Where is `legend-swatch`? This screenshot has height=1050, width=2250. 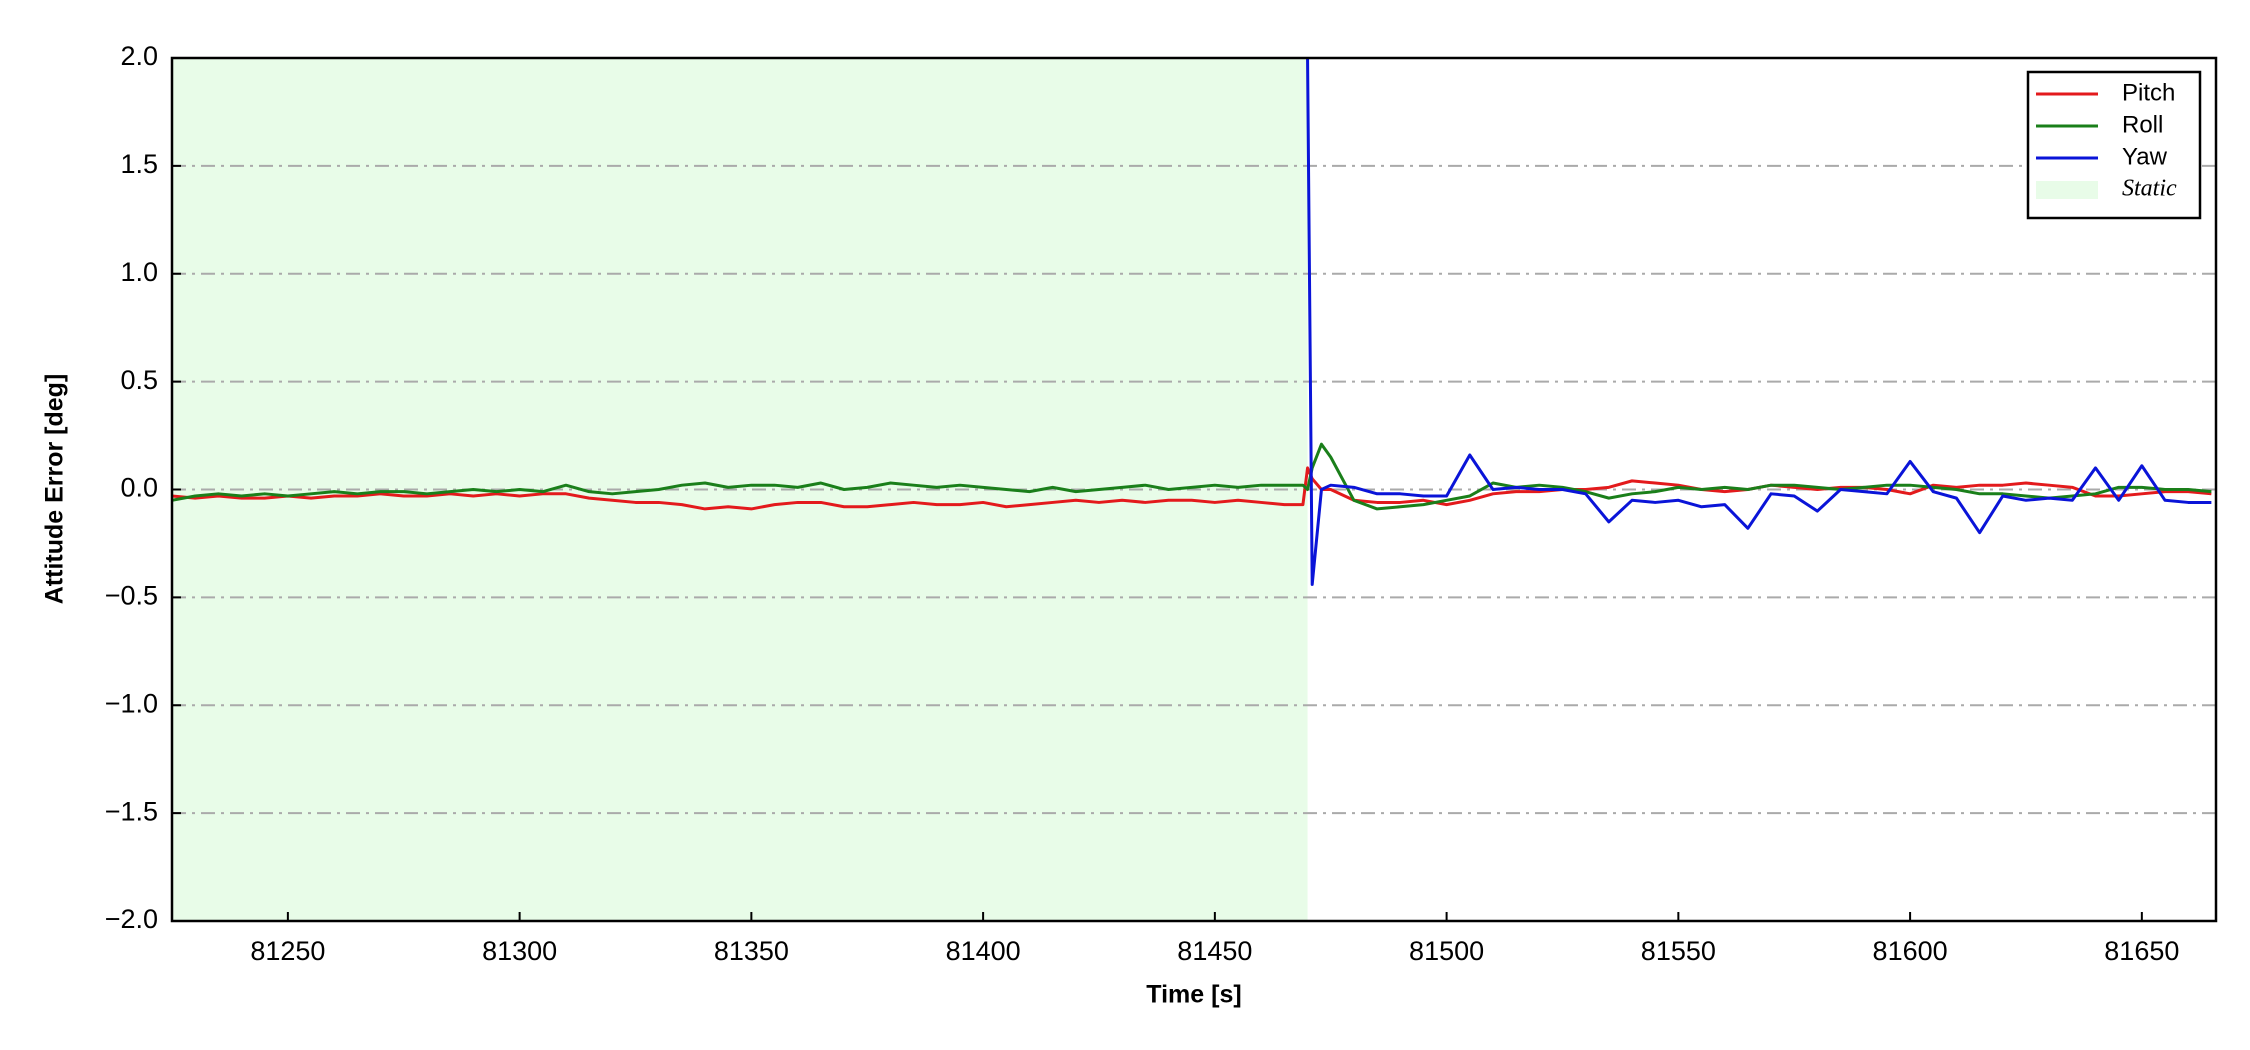 legend-swatch is located at coordinates (2067, 190).